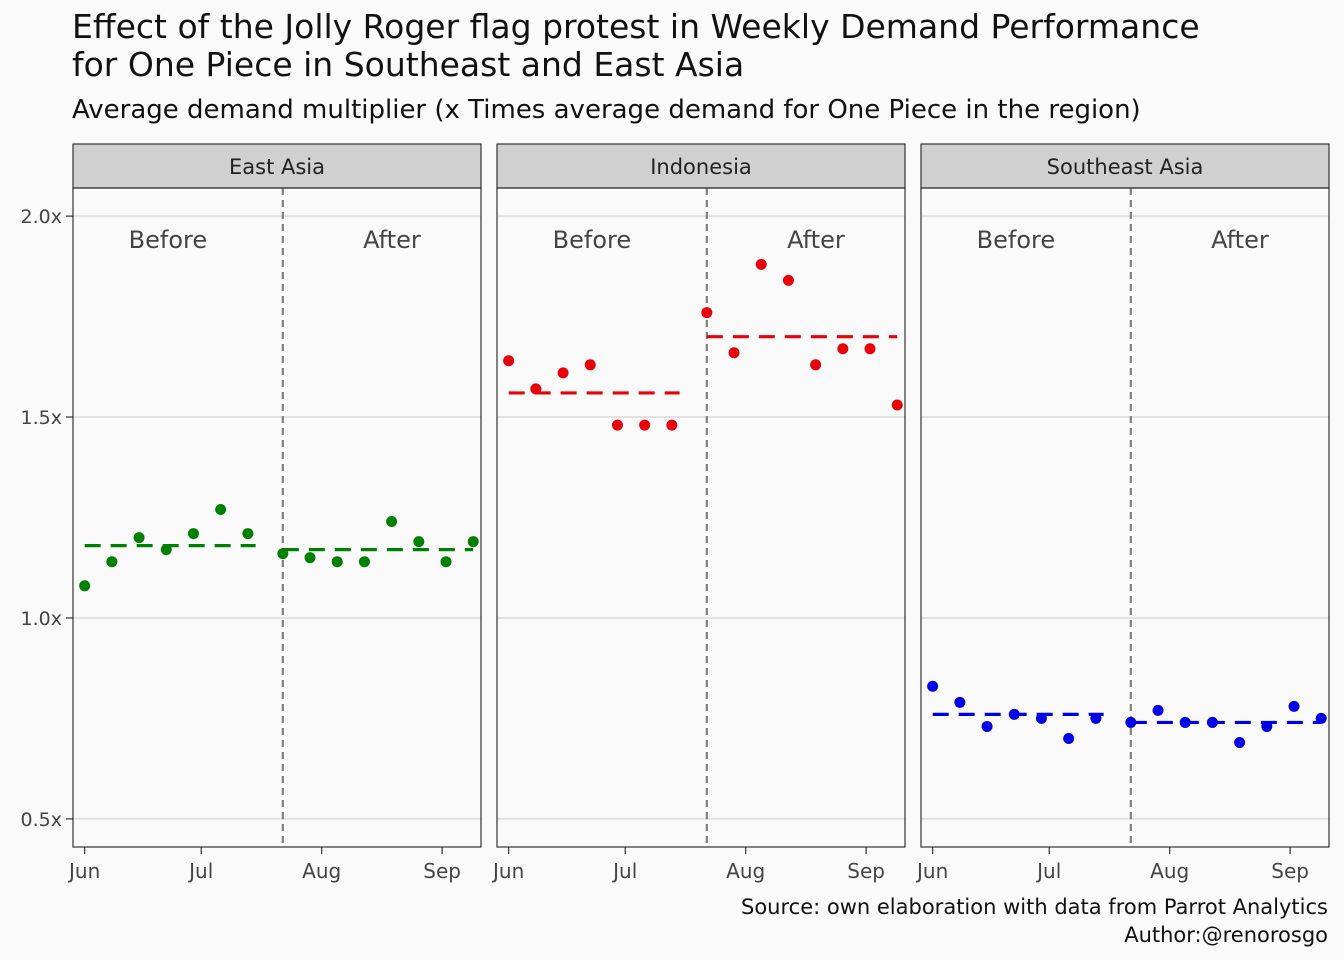  I want to click on facet-strip-label: Southeast Asia, so click(1125, 167).